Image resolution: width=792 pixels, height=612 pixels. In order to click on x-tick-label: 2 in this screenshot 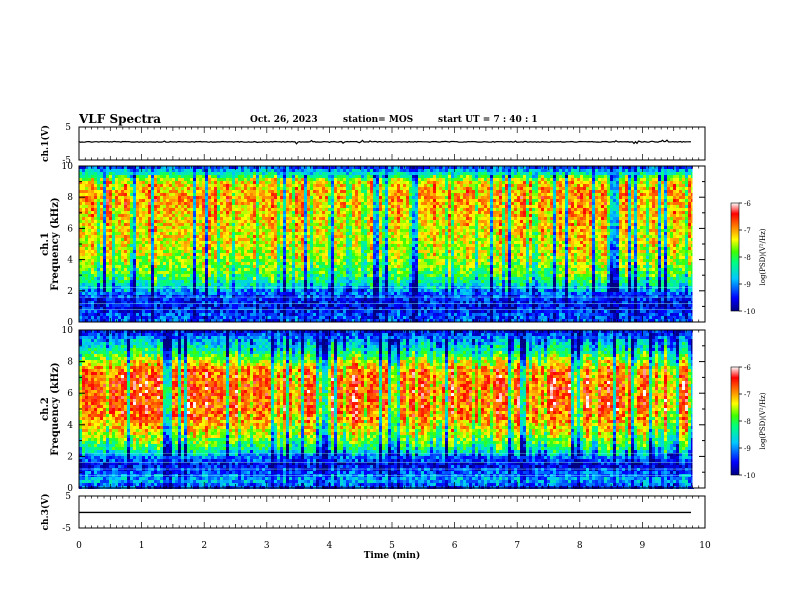, I will do `click(204, 546)`.